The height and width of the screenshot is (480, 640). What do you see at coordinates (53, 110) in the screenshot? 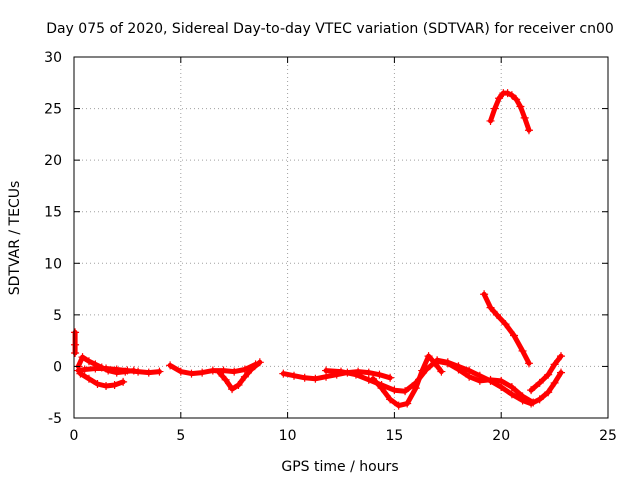
I see `y-tick-label: 25` at bounding box center [53, 110].